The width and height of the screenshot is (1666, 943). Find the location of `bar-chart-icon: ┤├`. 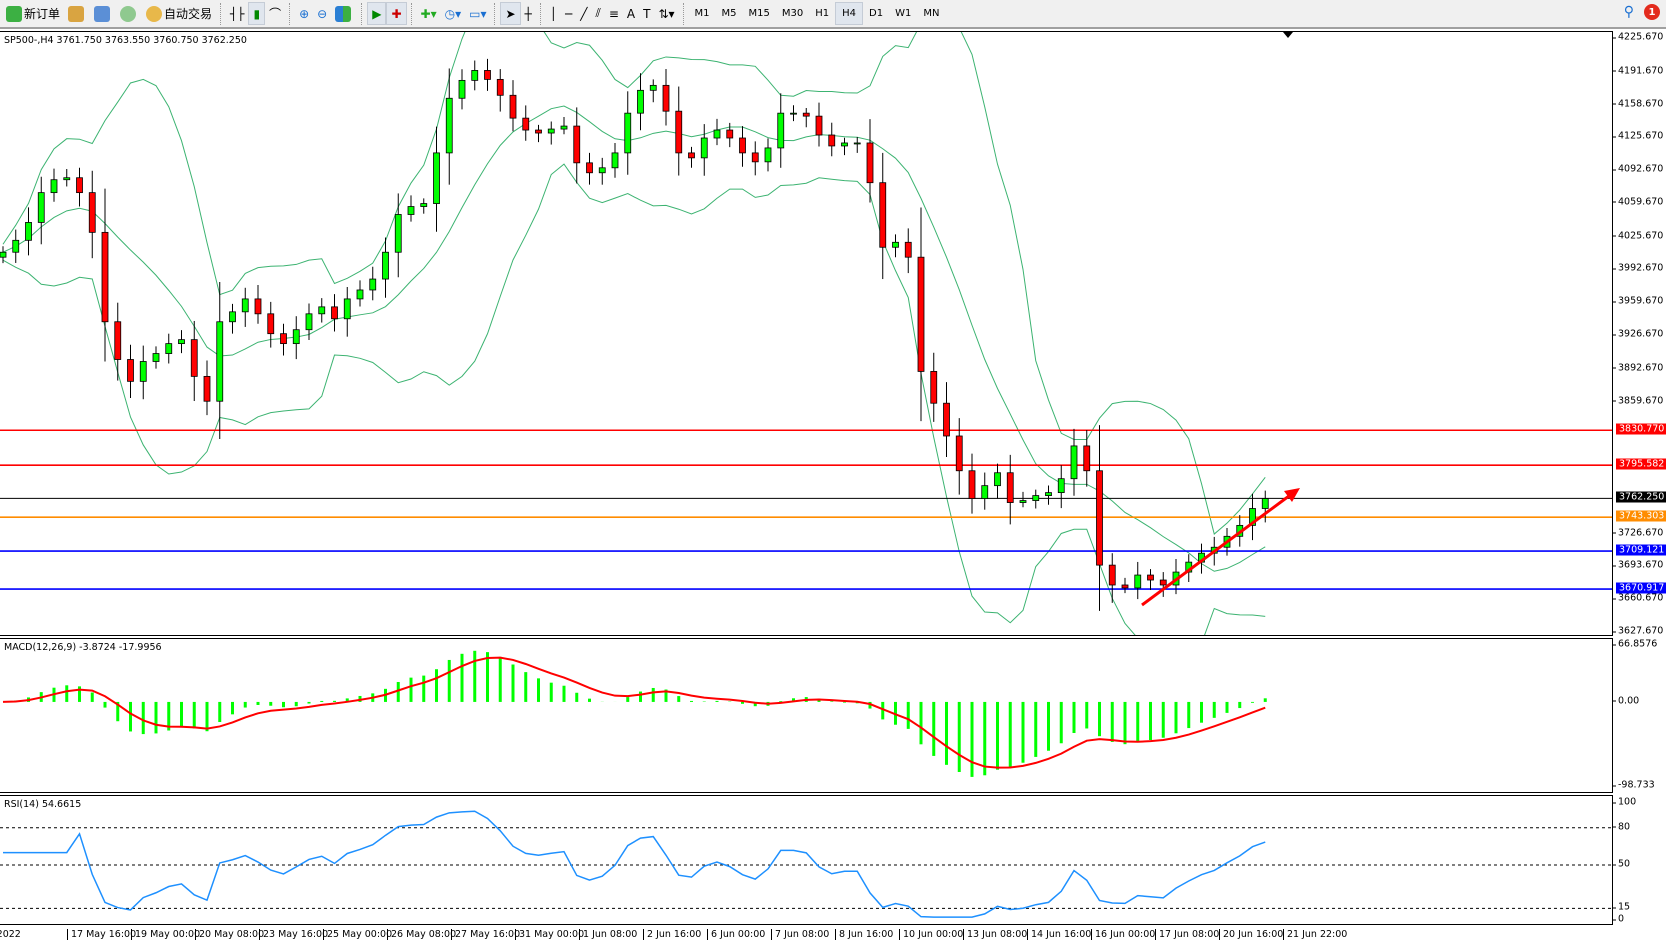

bar-chart-icon: ┤├ is located at coordinates (237, 13).